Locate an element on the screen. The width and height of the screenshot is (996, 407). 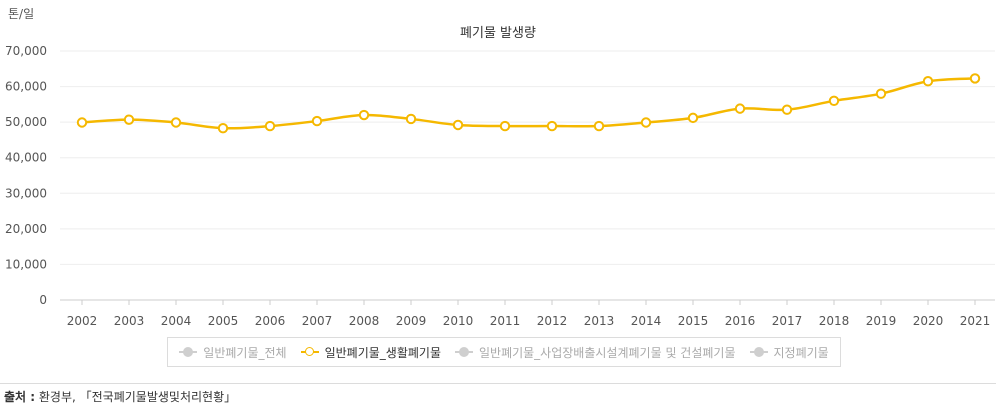
x-tick-label: 2007 is located at coordinates (317, 321).